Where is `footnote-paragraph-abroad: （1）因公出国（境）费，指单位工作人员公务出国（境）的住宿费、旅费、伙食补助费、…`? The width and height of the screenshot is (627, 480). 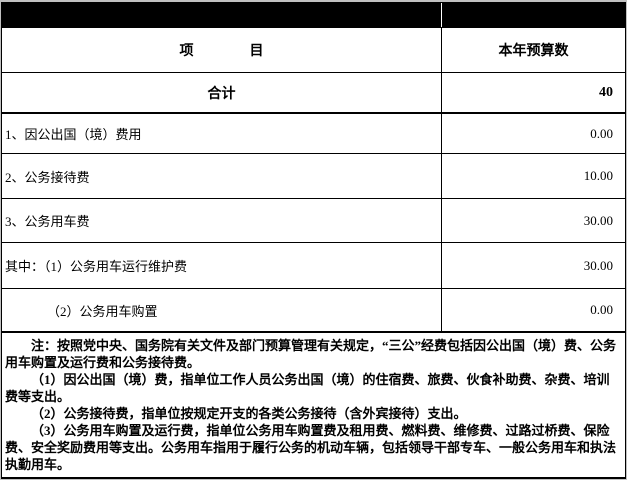
footnote-paragraph-abroad: （1）因公出国（境）费，指单位工作人员公务出国（境）的住宿费、旅费、伙食补助费、… is located at coordinates (307, 388).